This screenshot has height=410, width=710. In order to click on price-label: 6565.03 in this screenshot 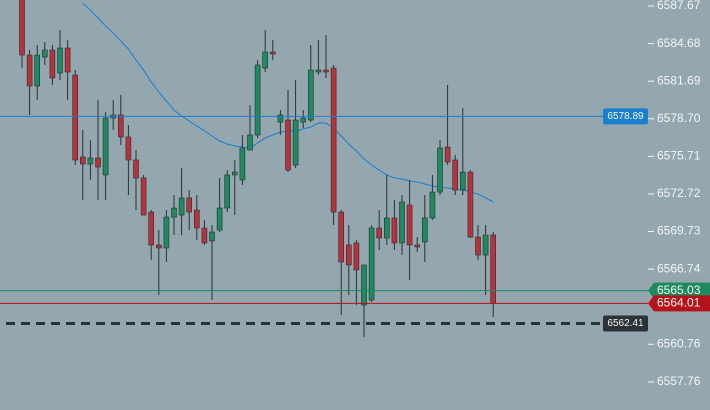, I will do `click(679, 290)`.